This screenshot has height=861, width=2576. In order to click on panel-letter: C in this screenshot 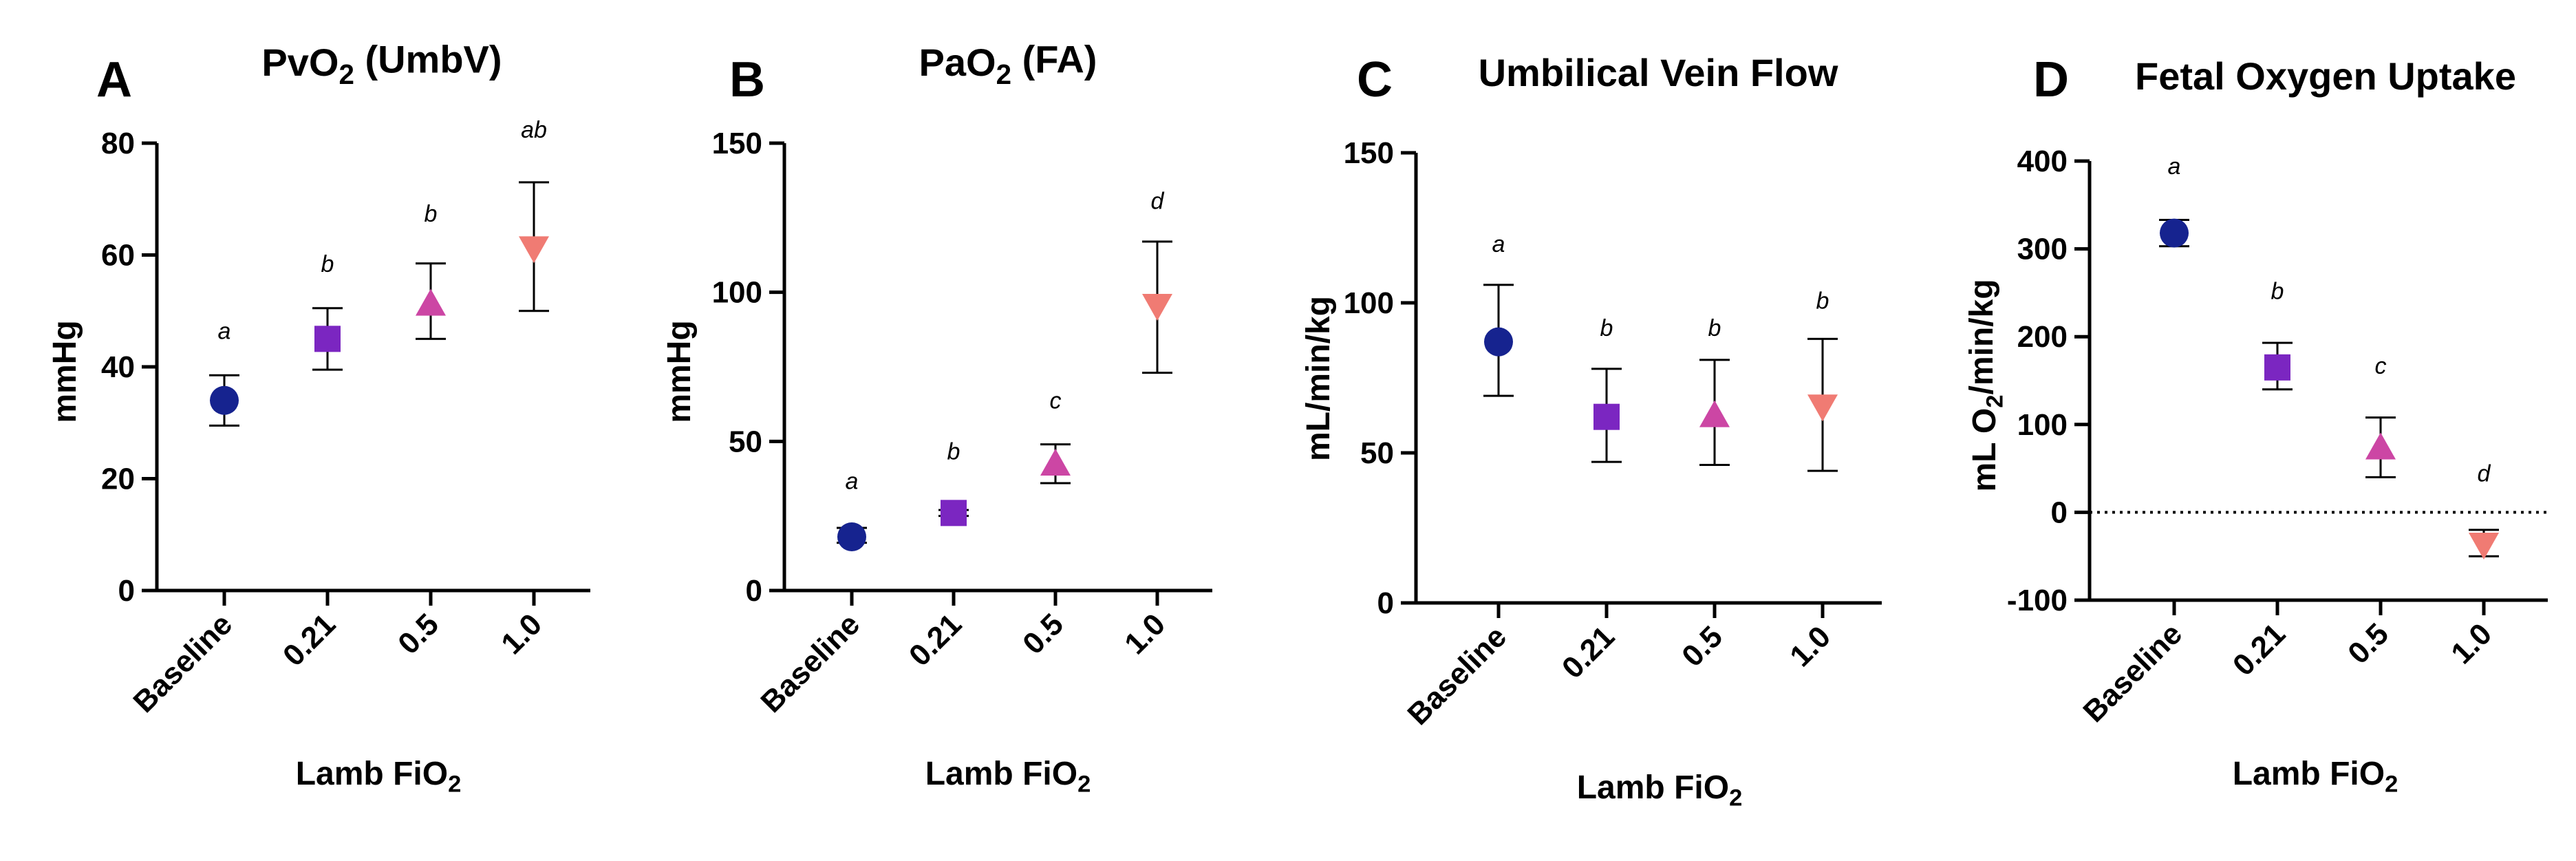, I will do `click(1375, 80)`.